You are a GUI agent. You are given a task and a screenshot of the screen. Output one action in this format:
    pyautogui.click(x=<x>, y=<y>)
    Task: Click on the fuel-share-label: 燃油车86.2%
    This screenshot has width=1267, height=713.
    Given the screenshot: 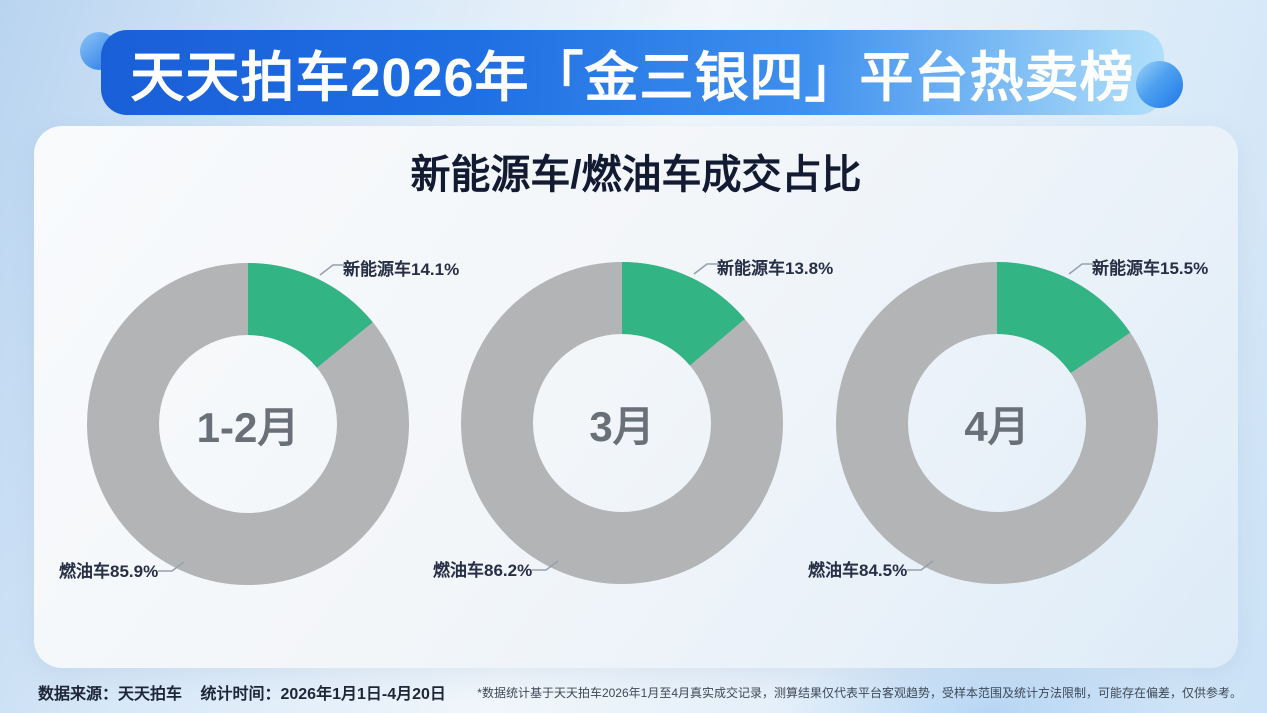 What is the action you would take?
    pyautogui.click(x=483, y=570)
    